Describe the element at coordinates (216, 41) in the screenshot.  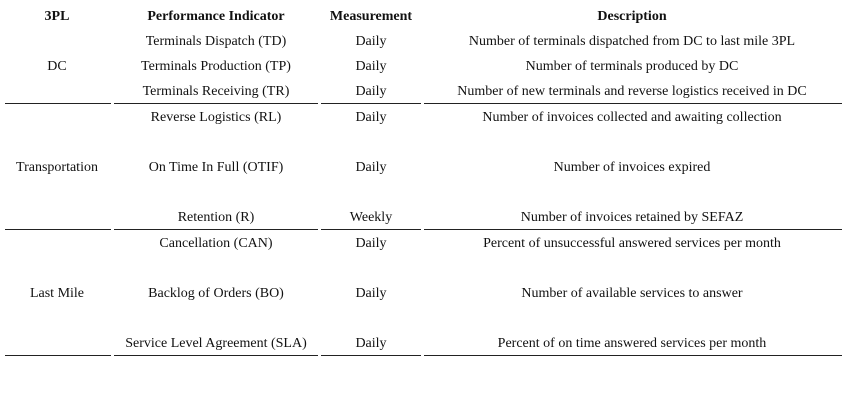
I see `cell: Terminals Dispatch (TD)` at that location.